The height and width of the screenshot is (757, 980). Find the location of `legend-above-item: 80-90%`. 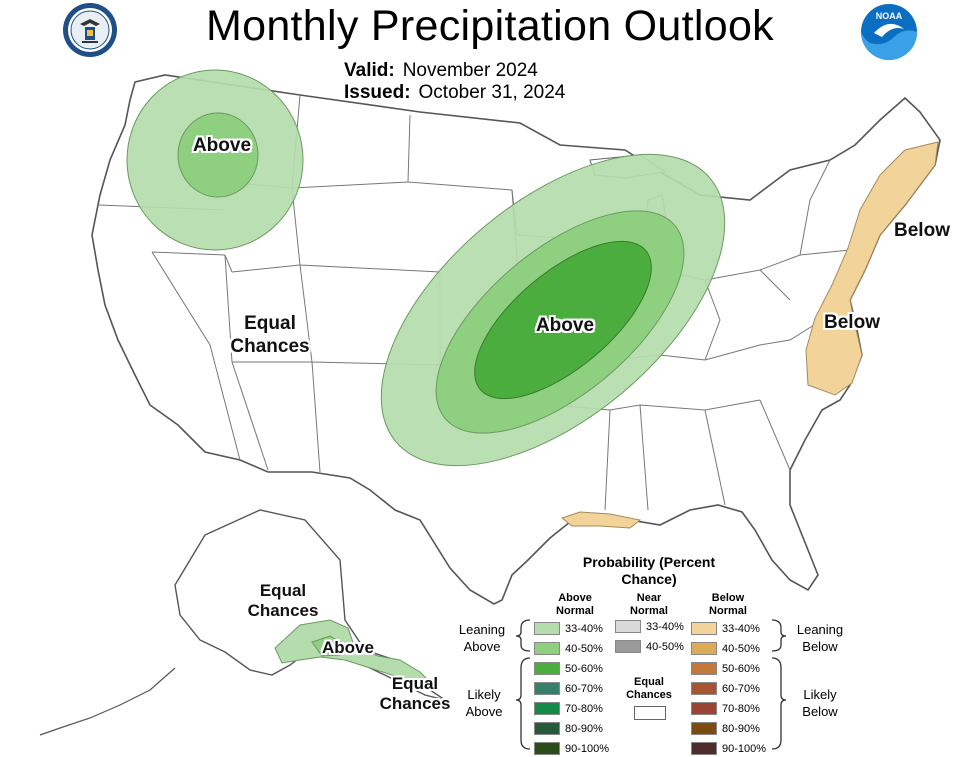

legend-above-item: 80-90% is located at coordinates (568, 728).